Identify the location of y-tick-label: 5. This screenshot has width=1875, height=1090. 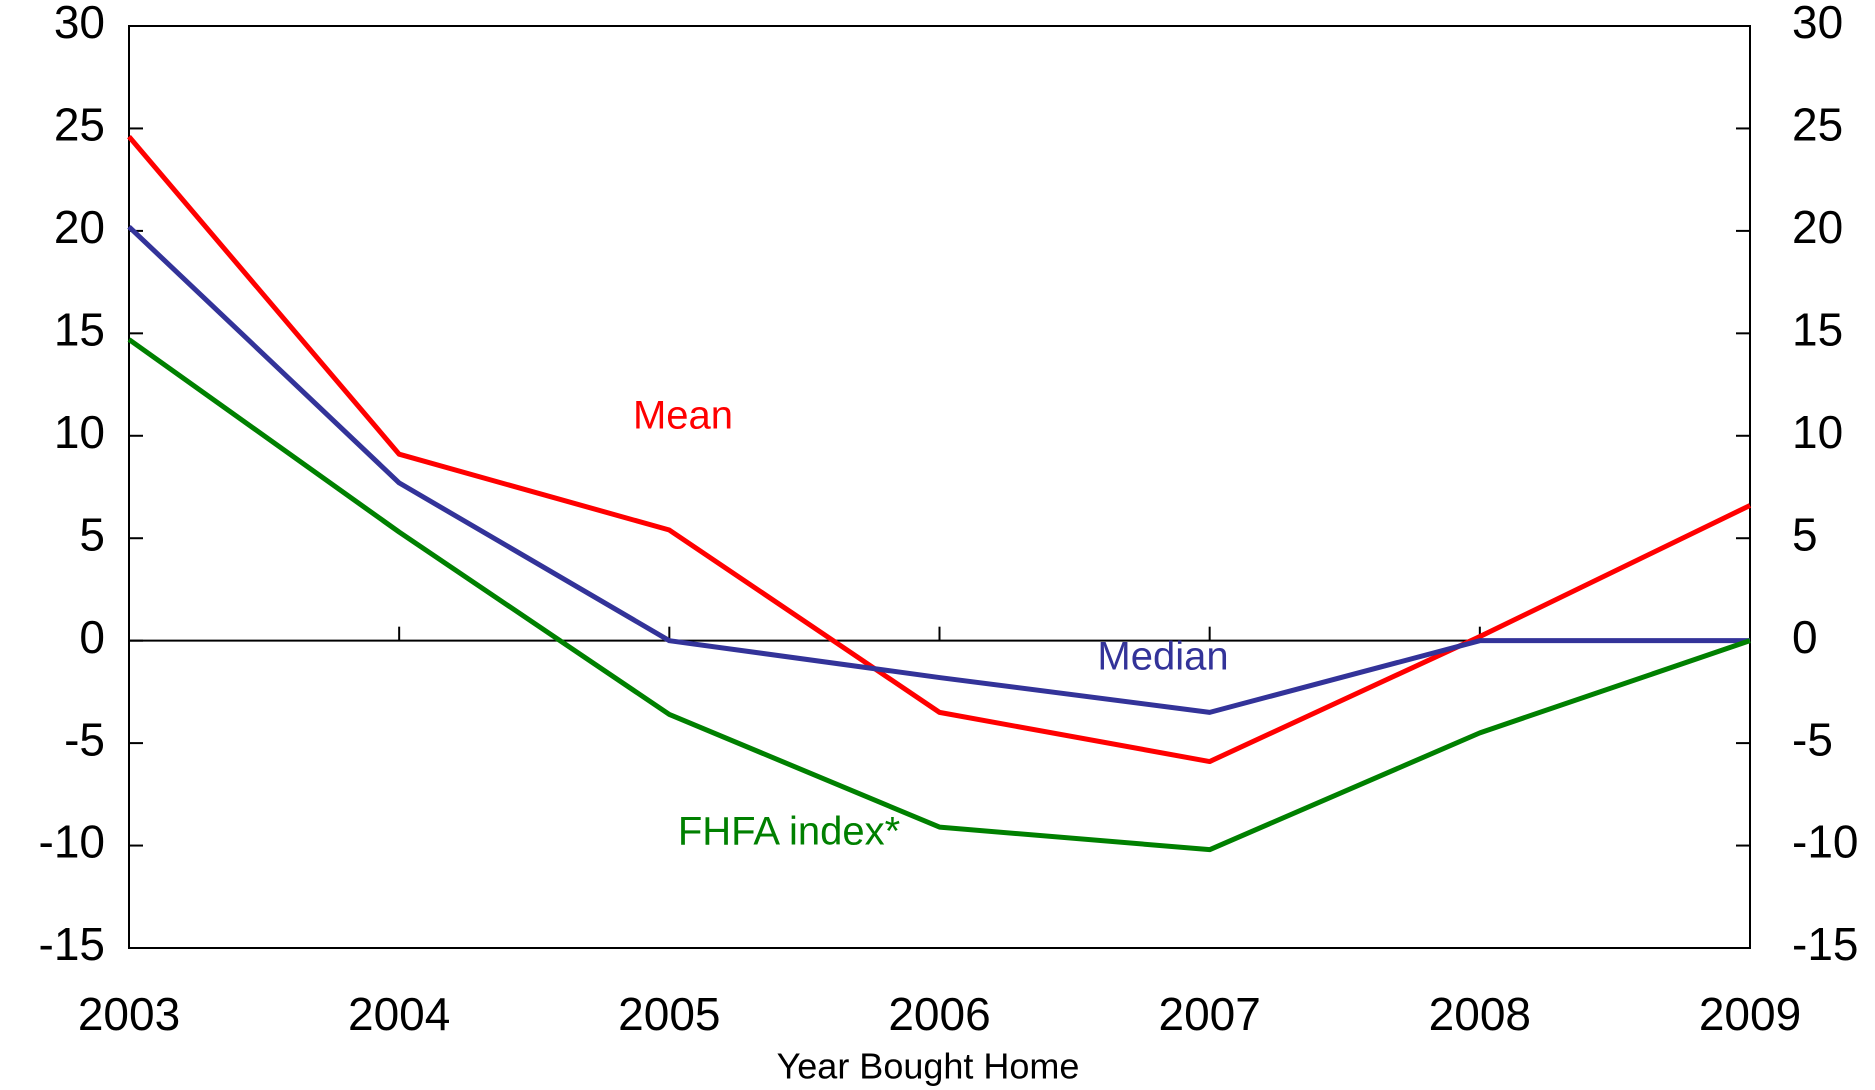
(92, 534).